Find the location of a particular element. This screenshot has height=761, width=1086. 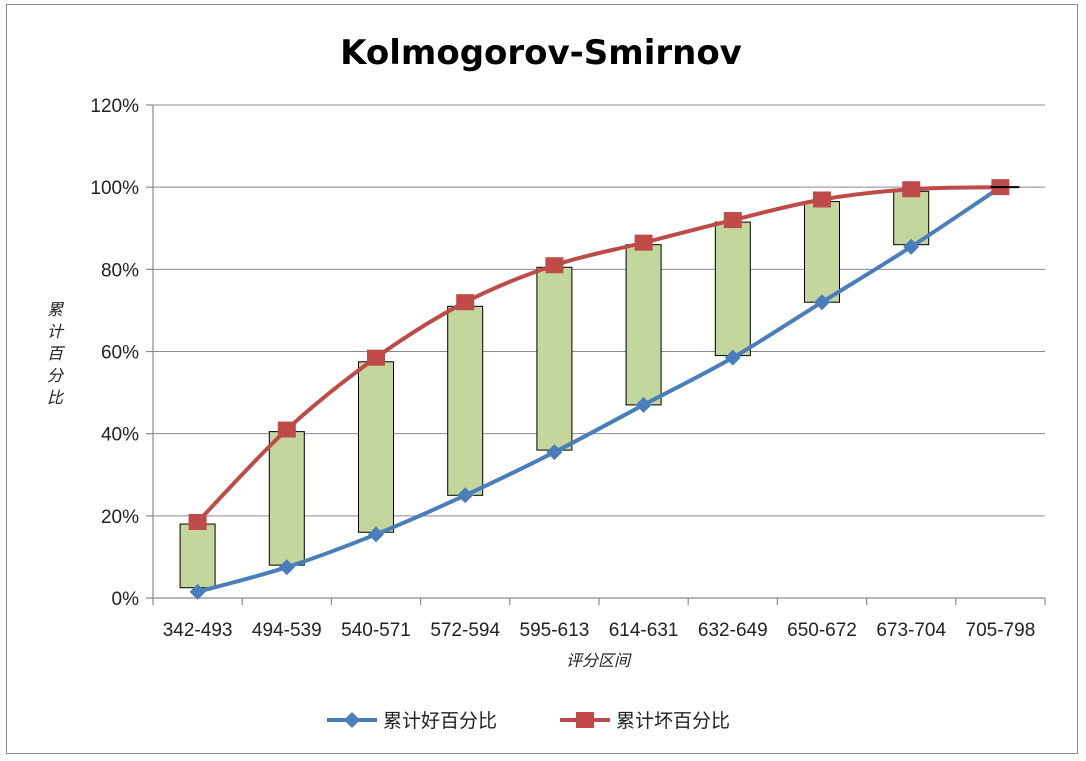

y-tick-labels: 0% 20% 40% 60% 80% 100% 120% is located at coordinates (114, 353).